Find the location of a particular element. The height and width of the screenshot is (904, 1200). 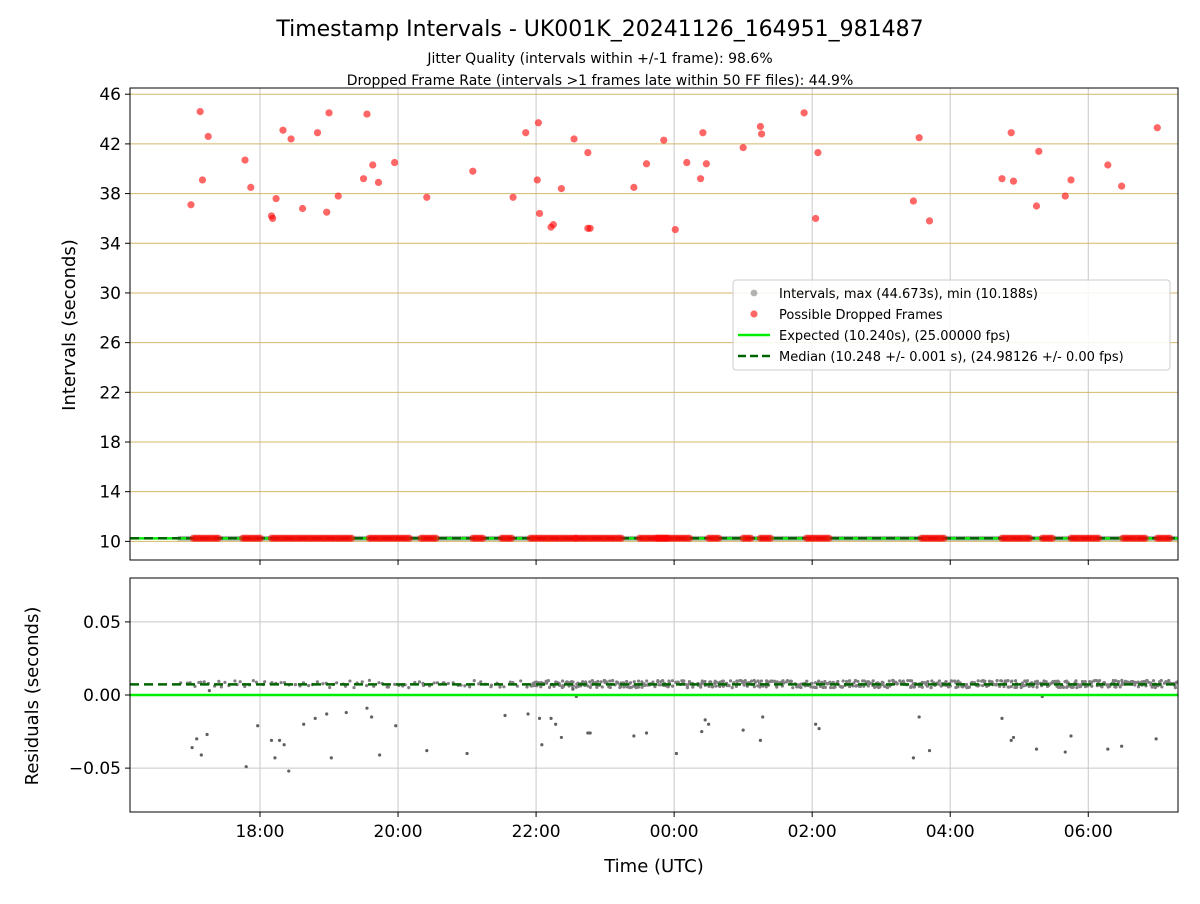

bottom-y-tick-label: 0.00 is located at coordinates (102, 696).